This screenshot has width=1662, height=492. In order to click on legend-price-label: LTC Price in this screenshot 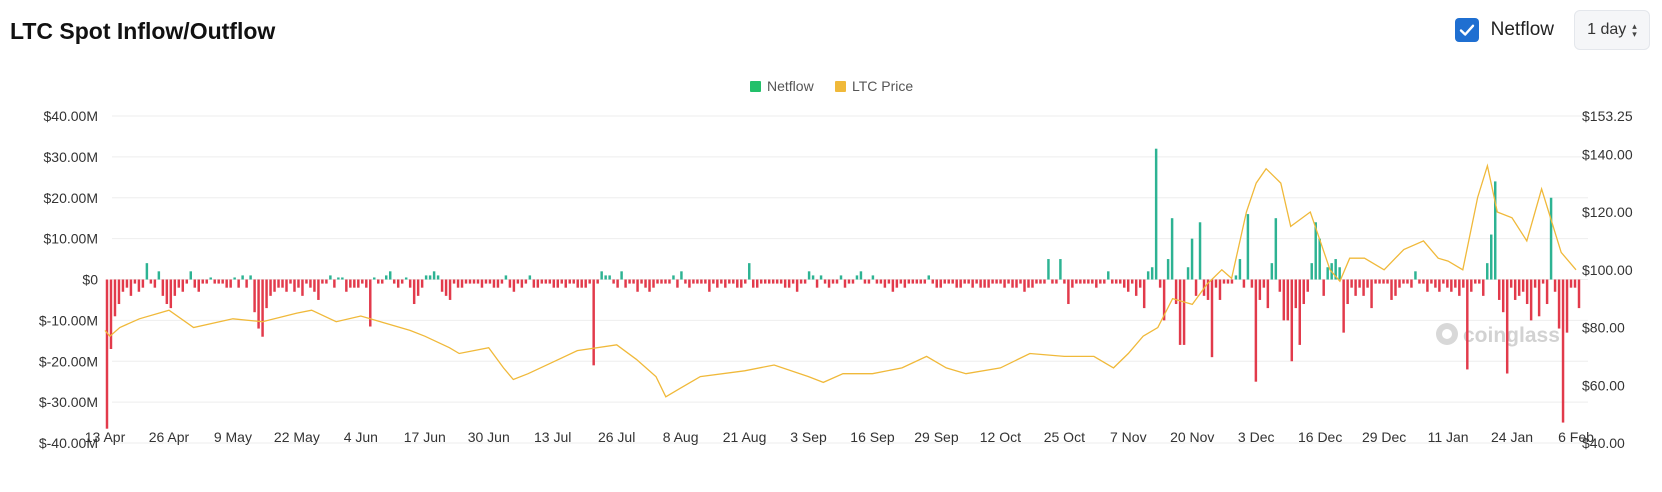, I will do `click(882, 86)`.